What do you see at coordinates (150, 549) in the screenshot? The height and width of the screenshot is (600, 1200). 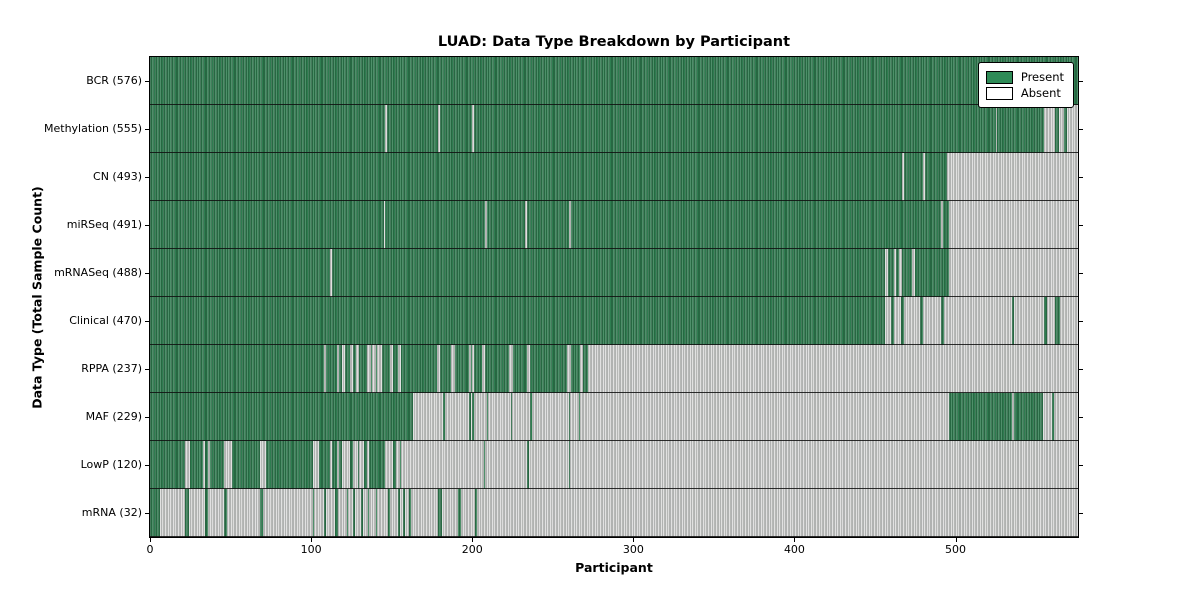 I see `x-tick-label: 0` at bounding box center [150, 549].